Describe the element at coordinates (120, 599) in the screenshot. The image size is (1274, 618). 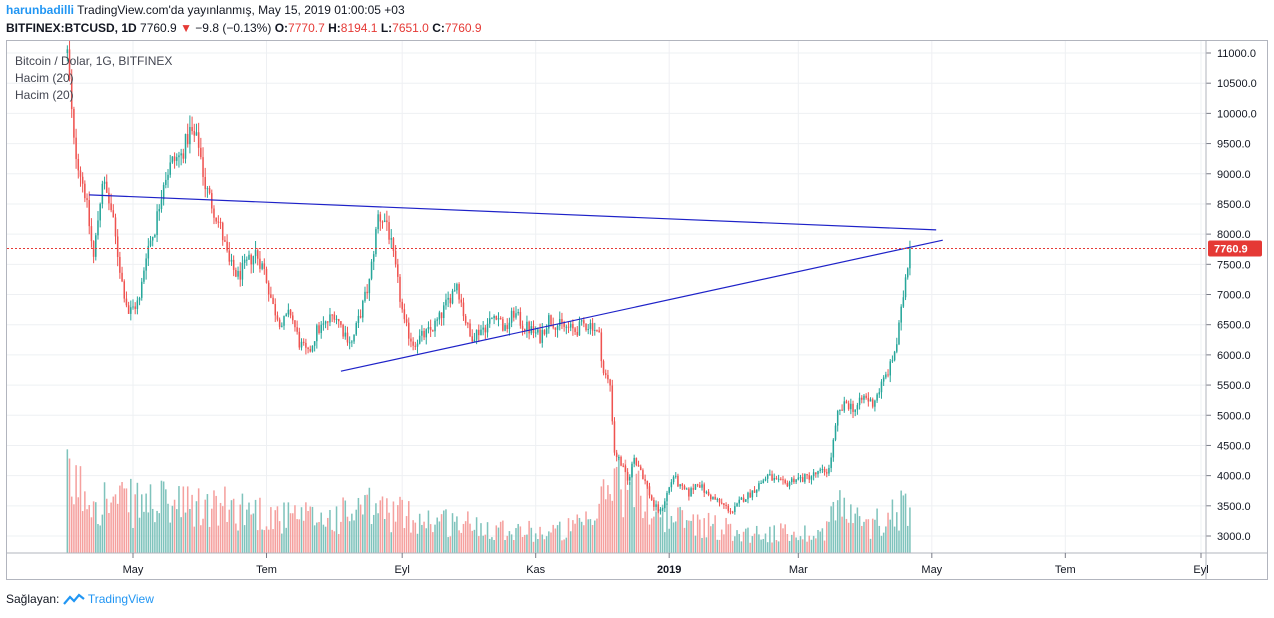
I see `tradingview-link: TradingView` at that location.